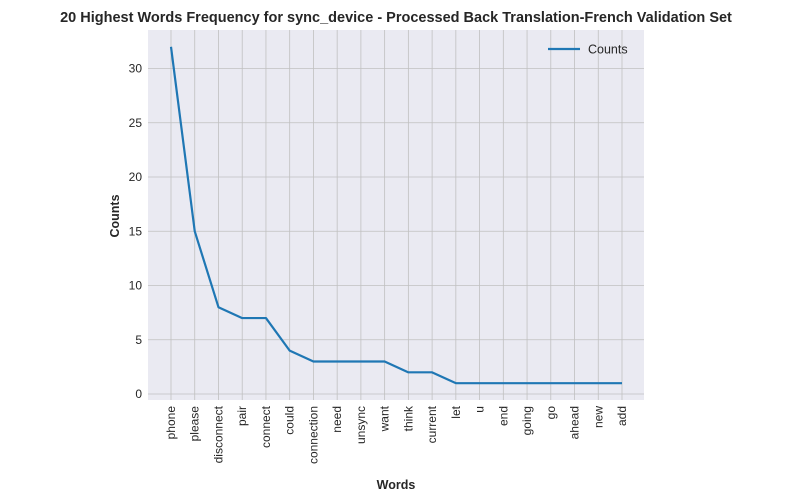 The height and width of the screenshot is (501, 792). I want to click on y-tick-label: 30, so click(136, 69).